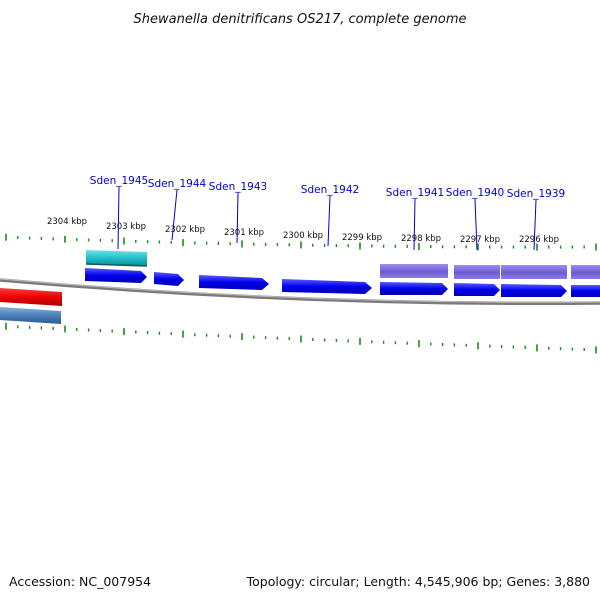  Describe the element at coordinates (67, 222) in the screenshot. I see `scale-label: 2304 kbp` at that location.